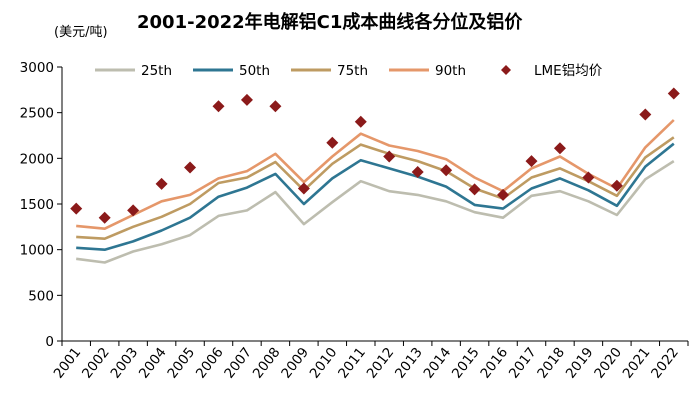 This screenshot has height=405, width=700. Describe the element at coordinates (125, 363) in the screenshot. I see `x-tick-label: 2003` at that location.